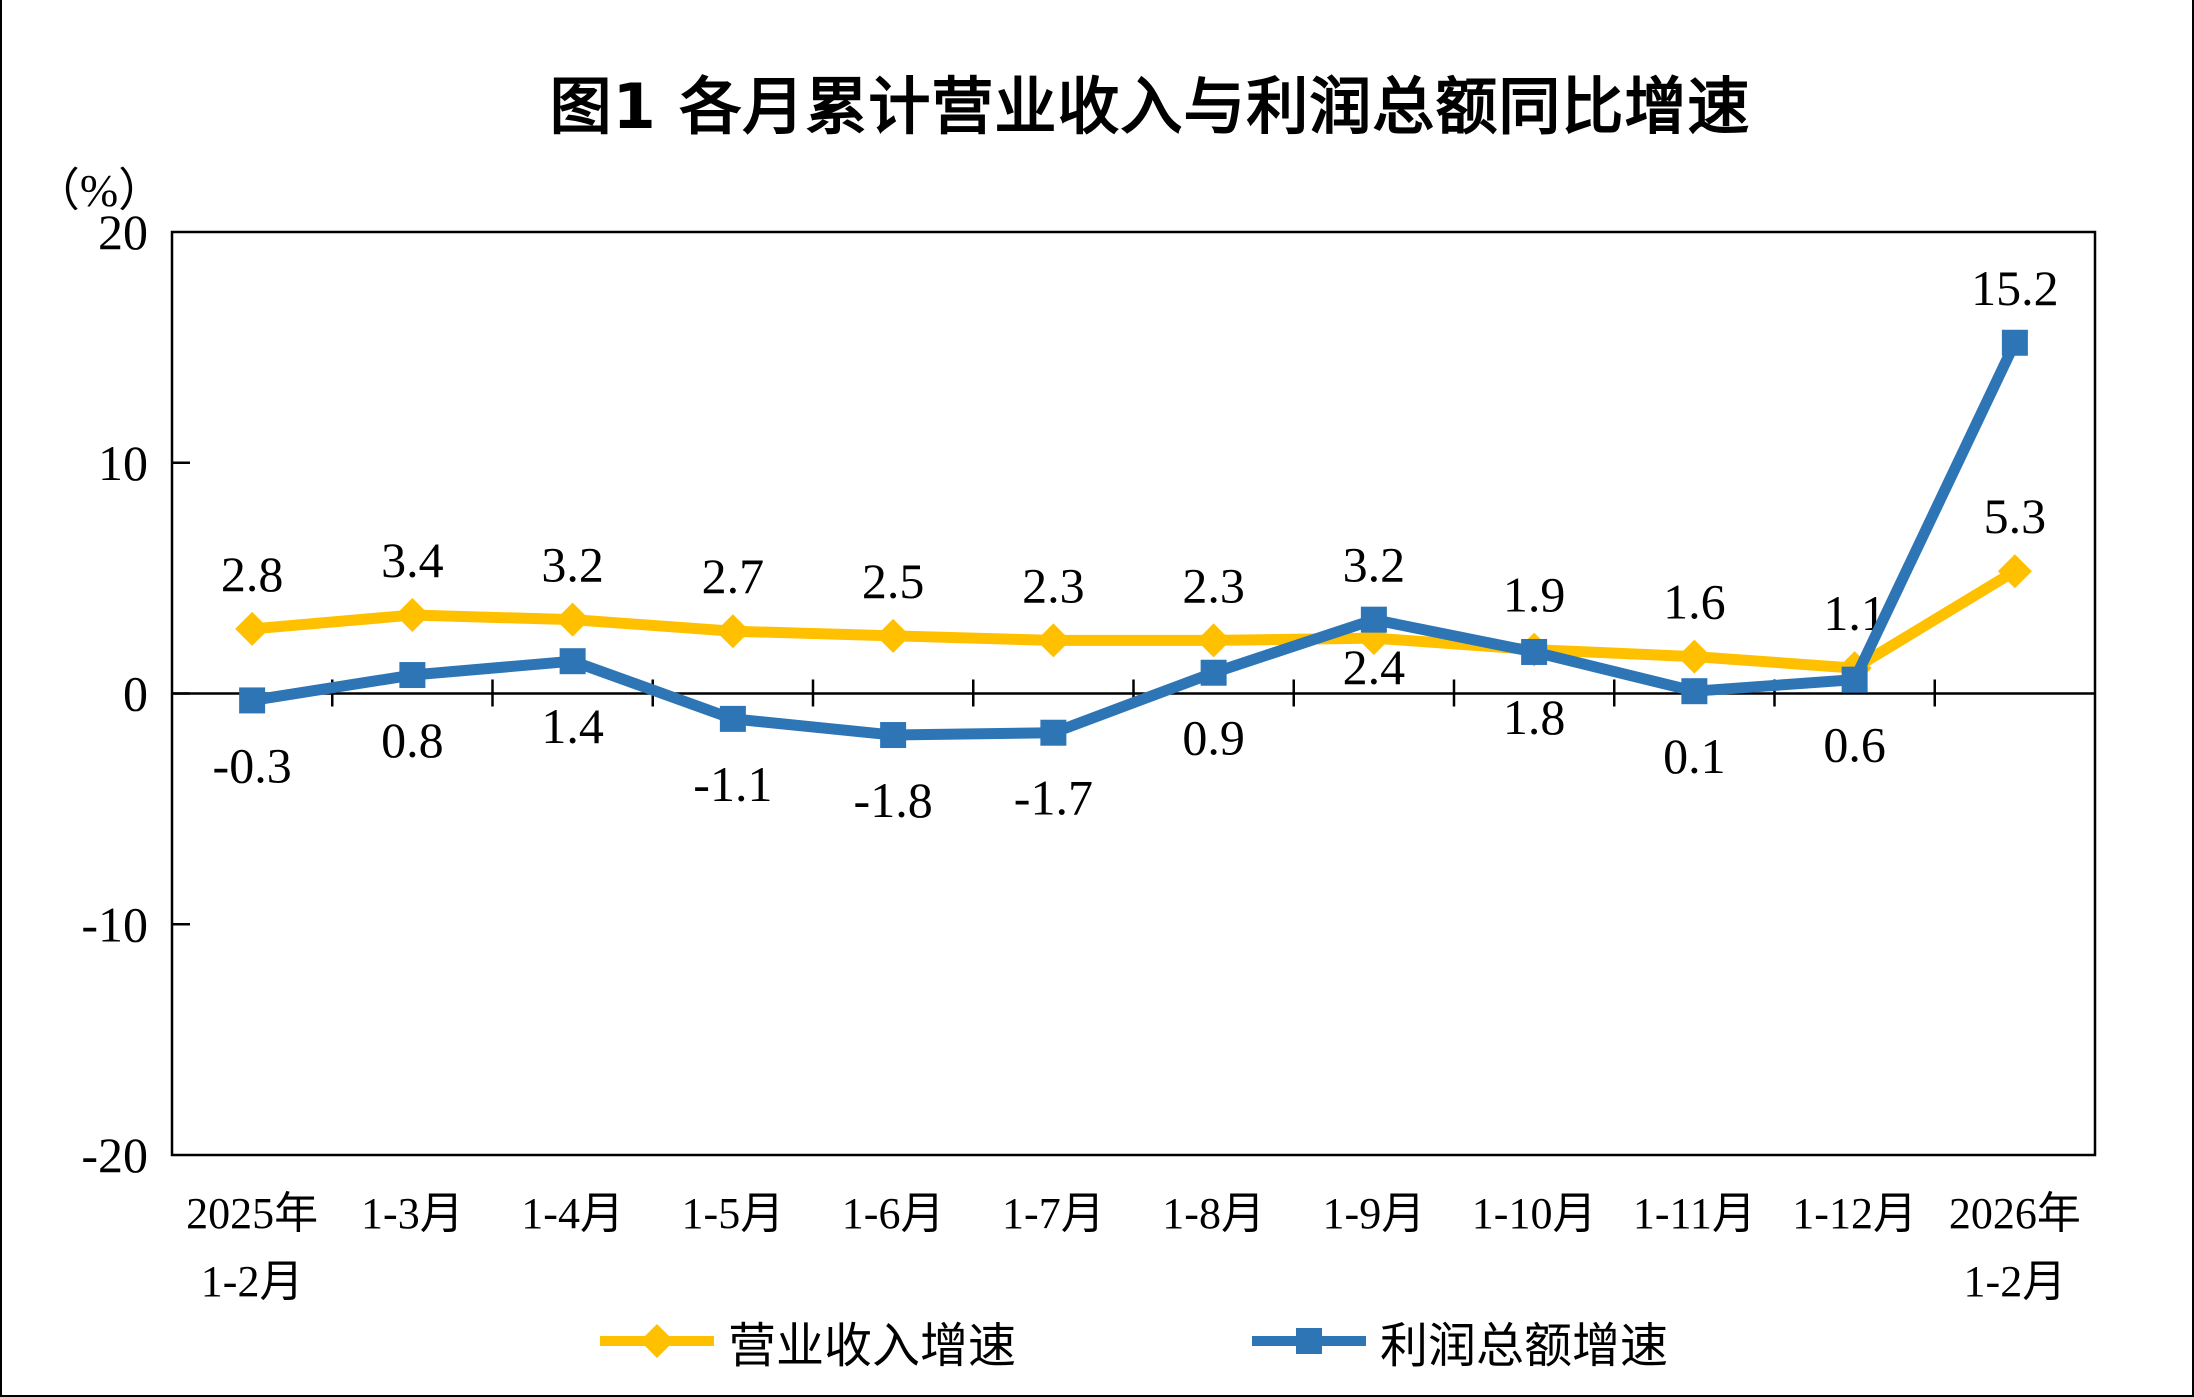 This screenshot has width=2194, height=1397. I want to click on y-tick-label: -20, so click(114, 1155).